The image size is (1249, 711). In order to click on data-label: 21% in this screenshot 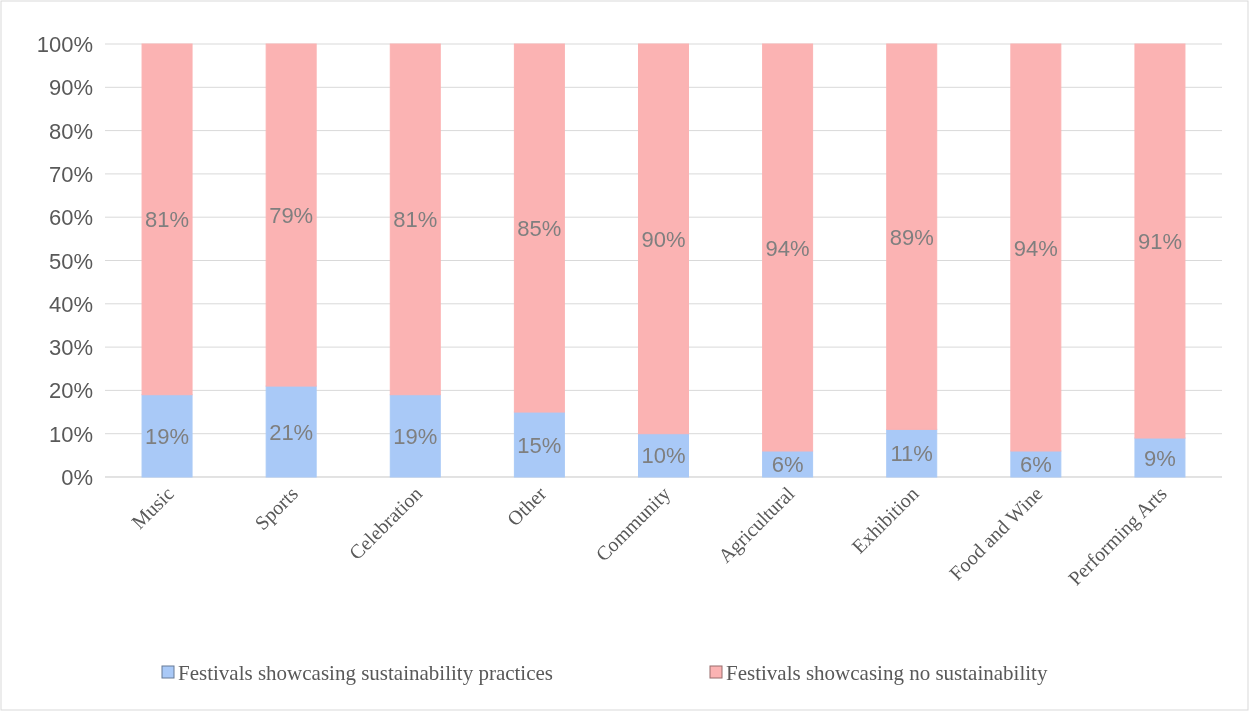, I will do `click(291, 432)`.